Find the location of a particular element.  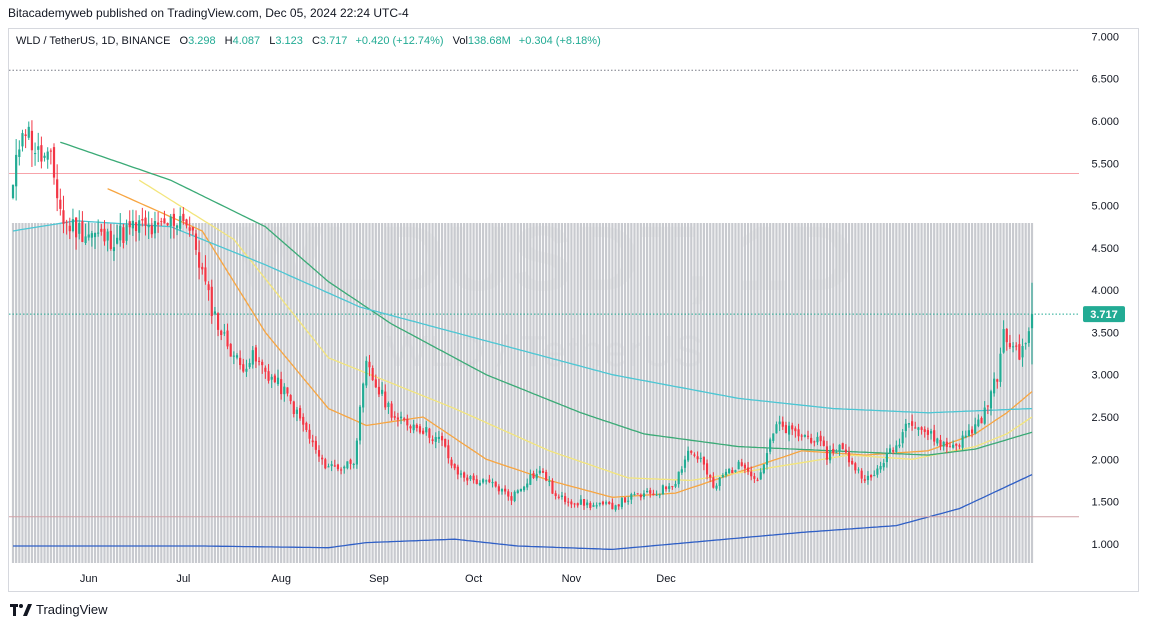

footer: TradingView is located at coordinates (59, 609).